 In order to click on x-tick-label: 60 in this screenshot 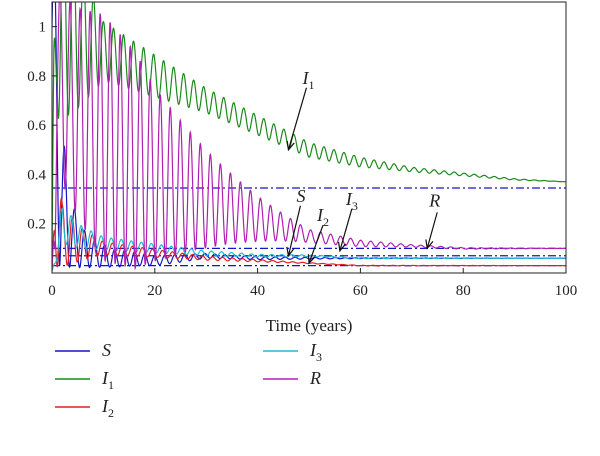, I will do `click(360, 291)`.